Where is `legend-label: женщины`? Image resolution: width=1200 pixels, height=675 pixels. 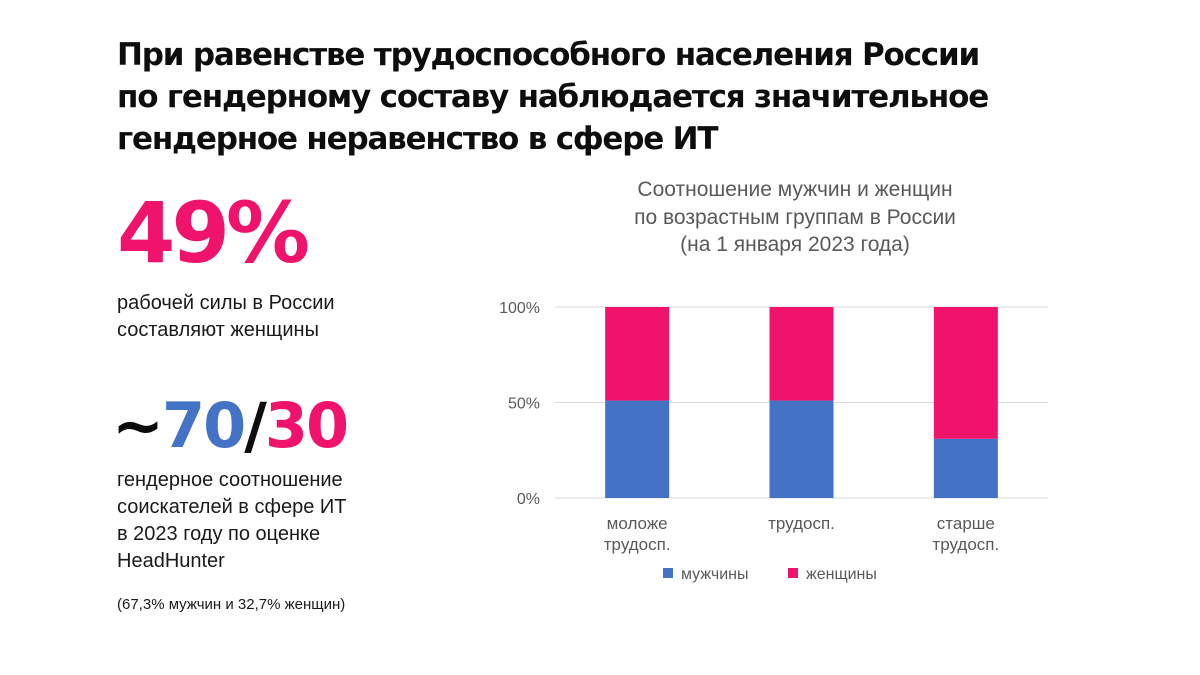 legend-label: женщины is located at coordinates (841, 574).